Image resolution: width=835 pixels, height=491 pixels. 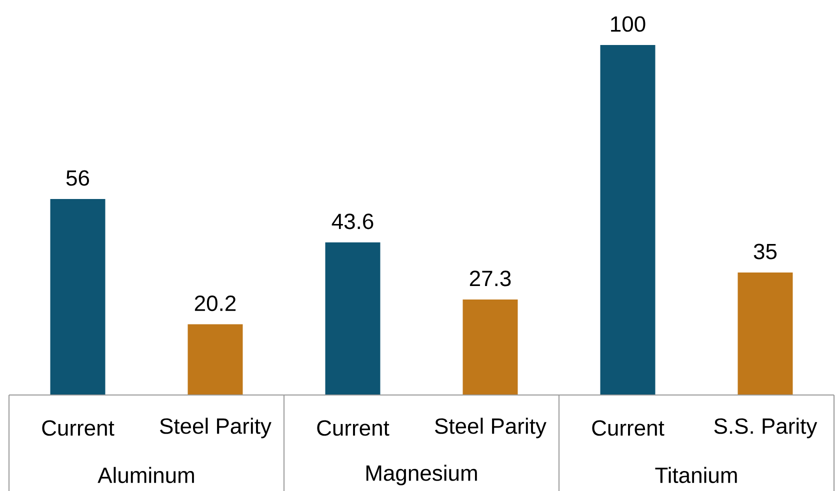 What do you see at coordinates (78, 178) in the screenshot?
I see `data-label: 56` at bounding box center [78, 178].